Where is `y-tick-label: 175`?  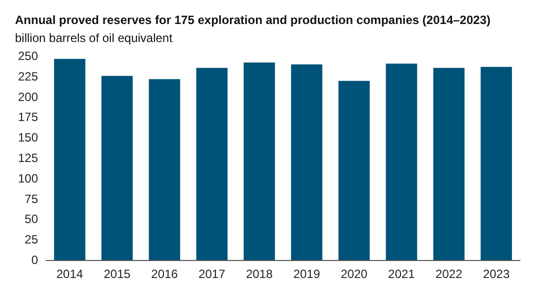 y-tick-label: 175 is located at coordinates (28, 117).